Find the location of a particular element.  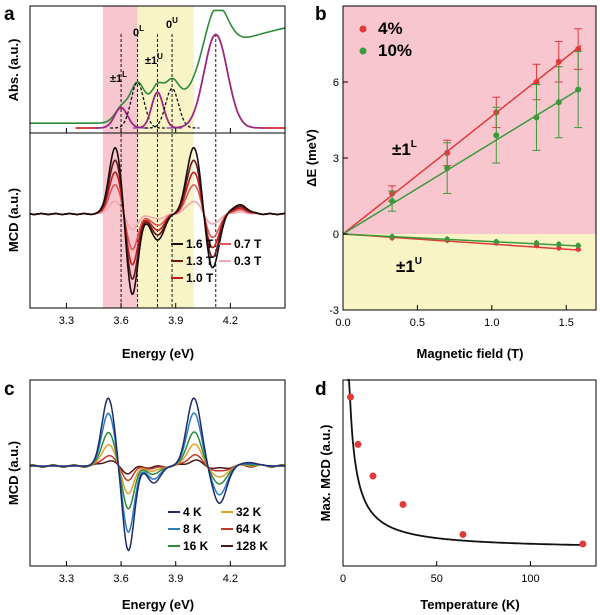

c-ticks: 3.3 3.6 3.9 4.2 is located at coordinates (148, 573).